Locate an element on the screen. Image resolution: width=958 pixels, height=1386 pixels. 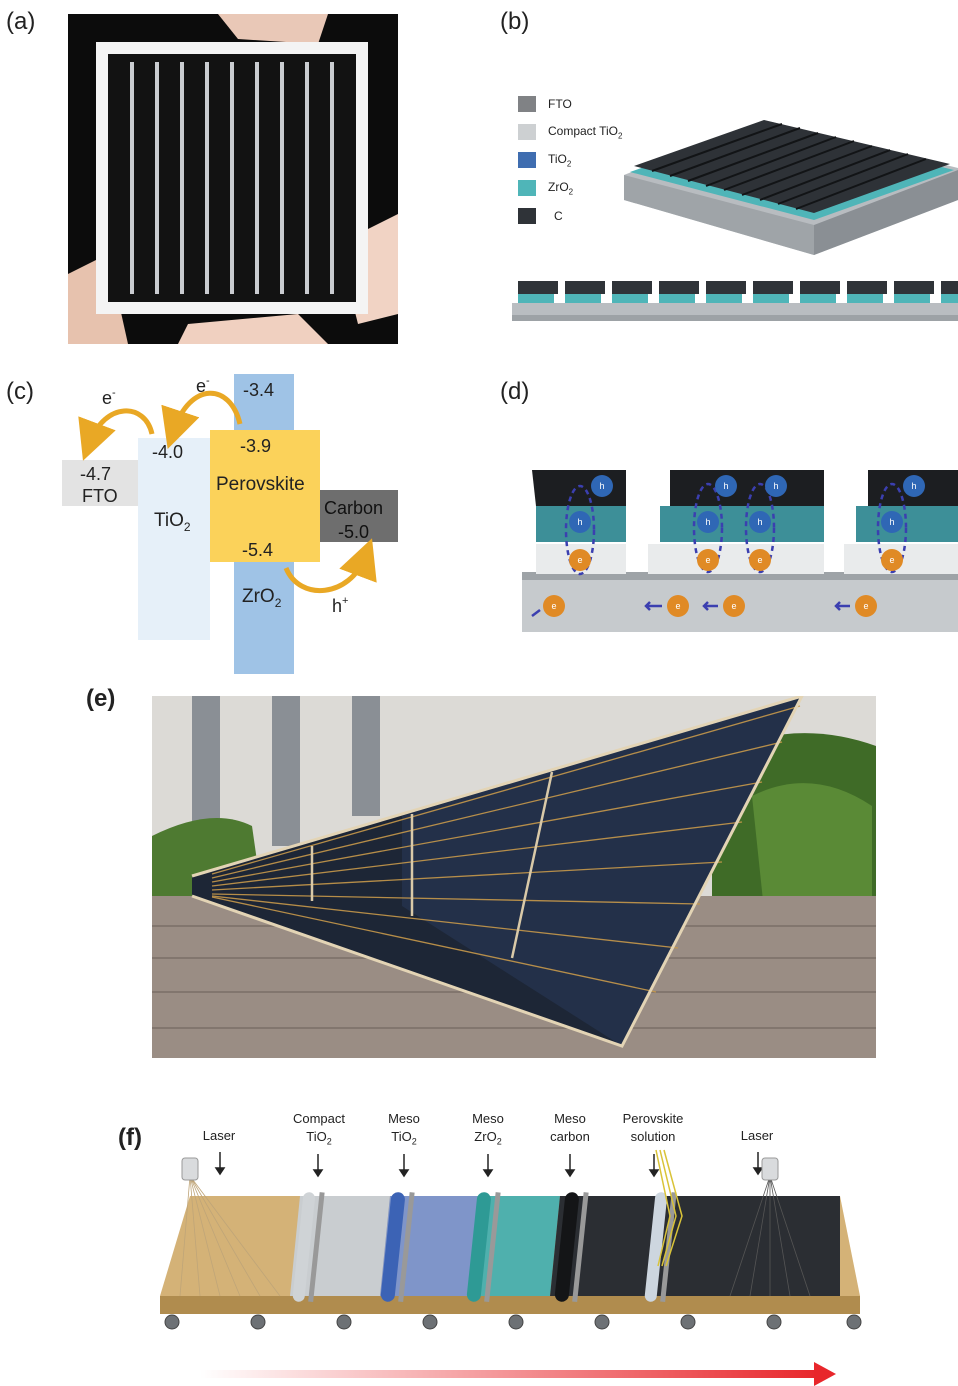
panel-b-module-3d is located at coordinates (791, 187).